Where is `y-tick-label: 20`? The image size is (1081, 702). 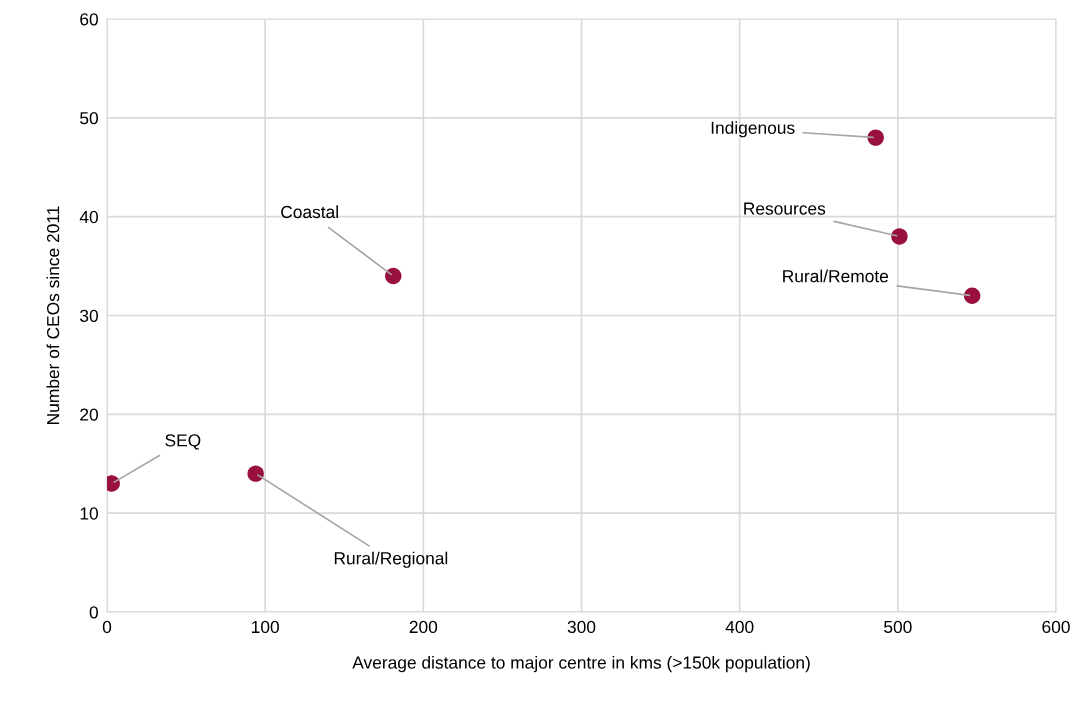
y-tick-label: 20 is located at coordinates (89, 414).